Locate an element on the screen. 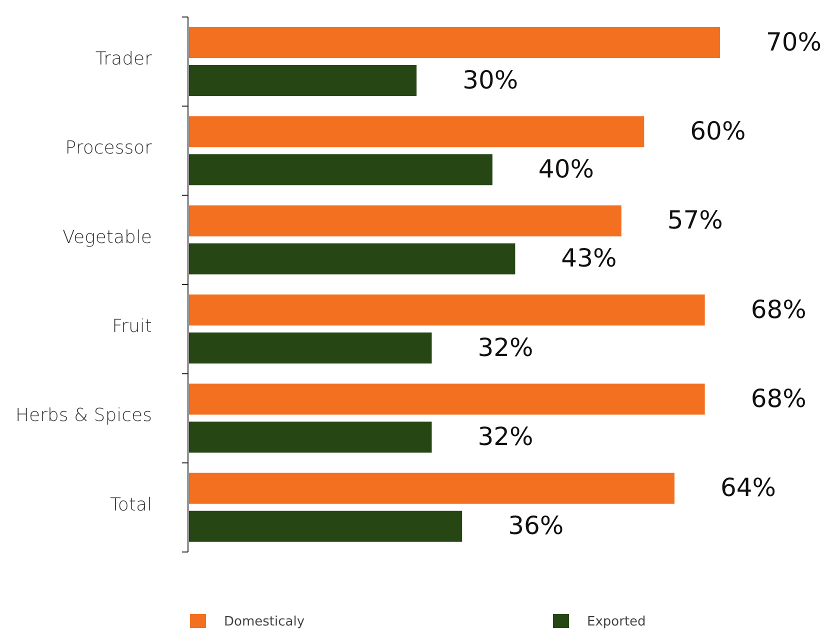 Image resolution: width=824 pixels, height=635 pixels. y-tick-label: Total is located at coordinates (131, 505).